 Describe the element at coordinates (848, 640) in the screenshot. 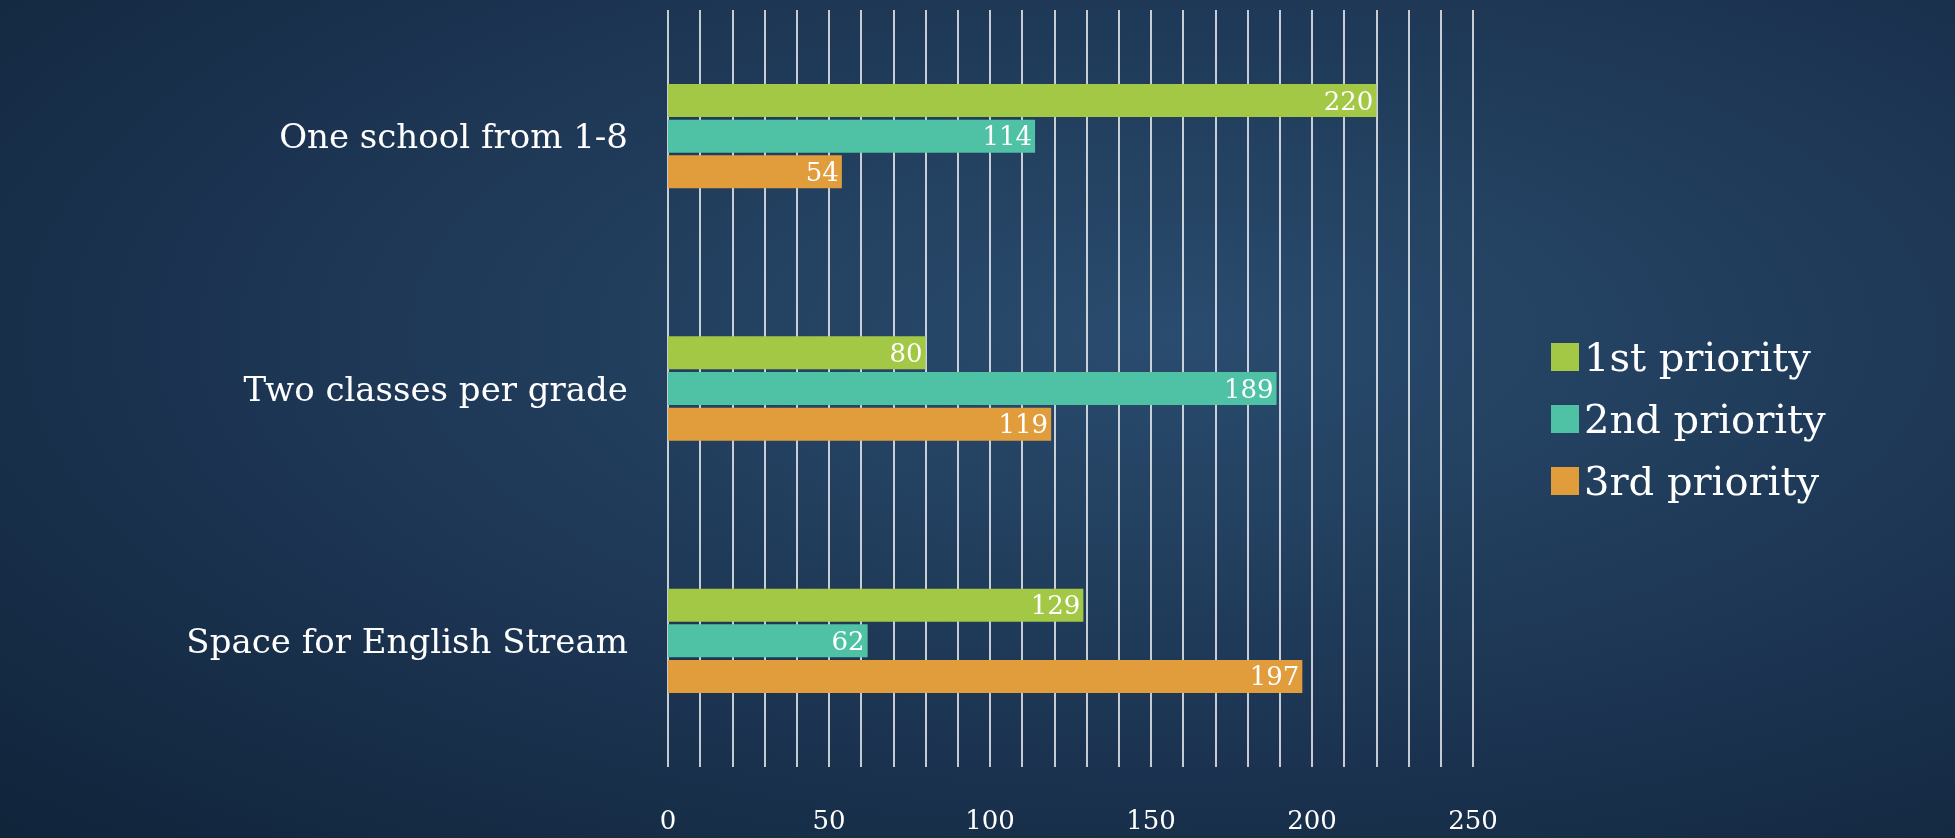

I see `data-label: 62` at that location.